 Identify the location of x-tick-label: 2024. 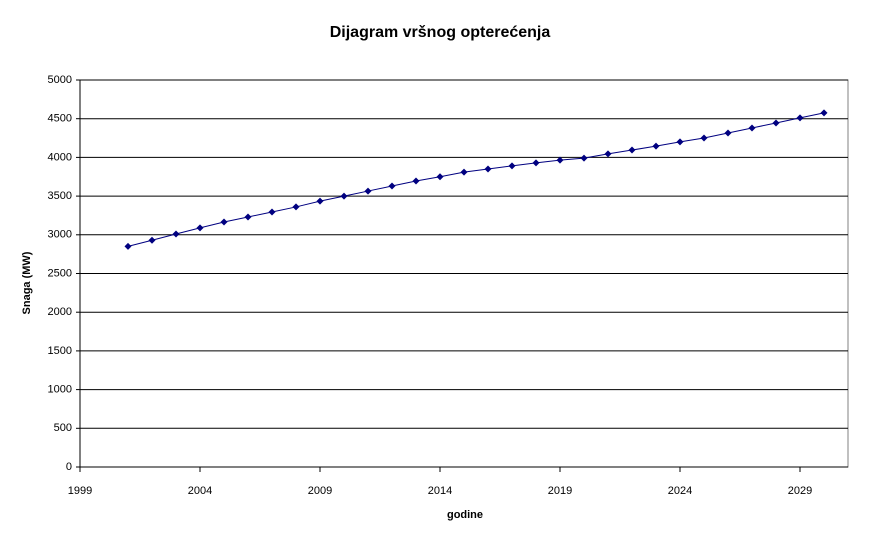
(680, 491).